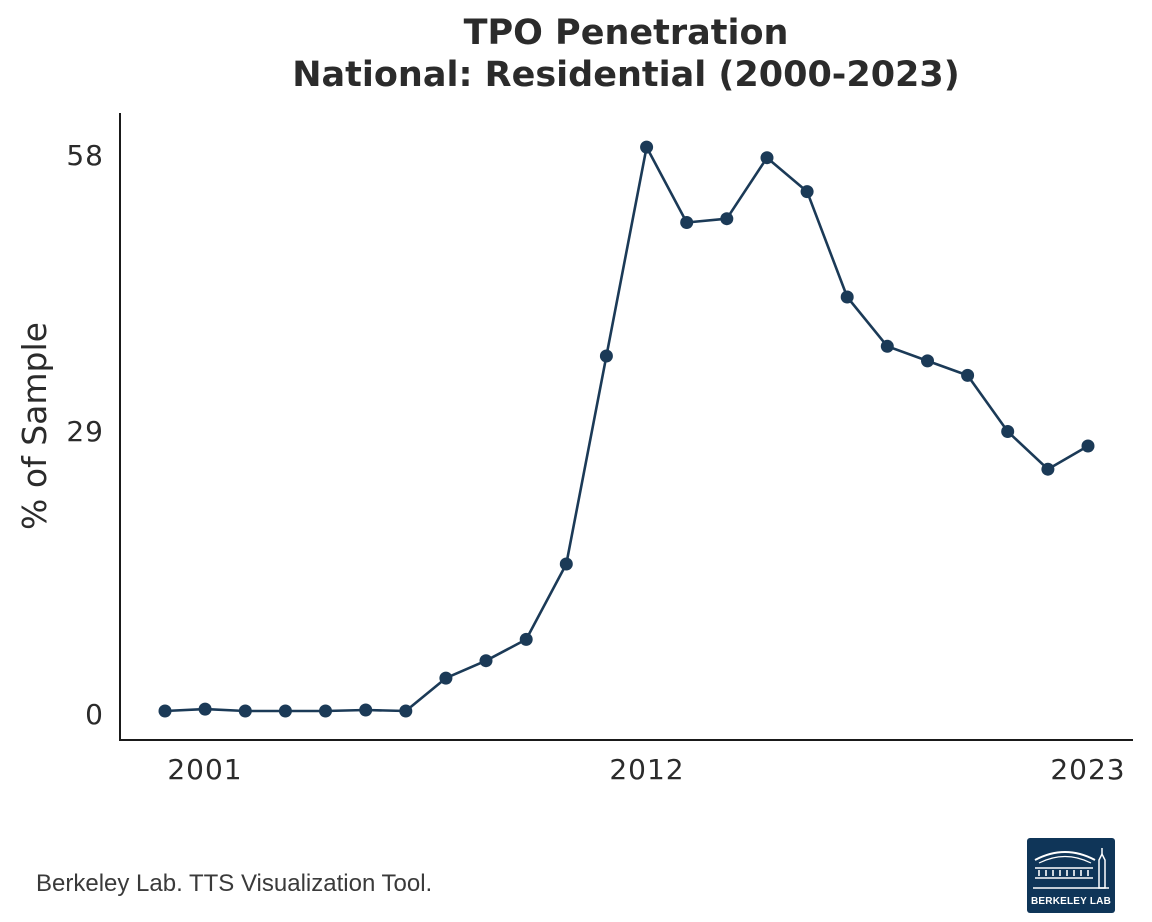 The image size is (1152, 922). I want to click on y-tick-label-29: 29, so click(85, 431).